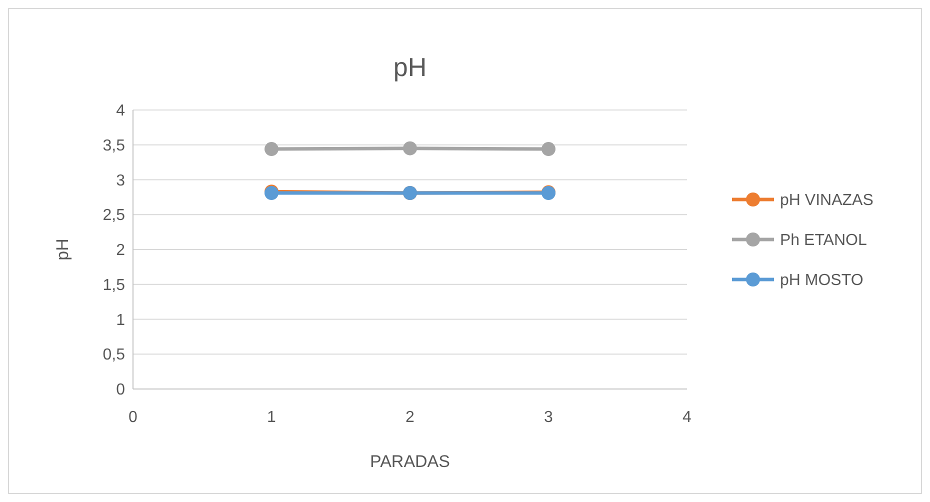 The width and height of the screenshot is (930, 502). Describe the element at coordinates (114, 355) in the screenshot. I see `y-tick-label: 0,5` at that location.